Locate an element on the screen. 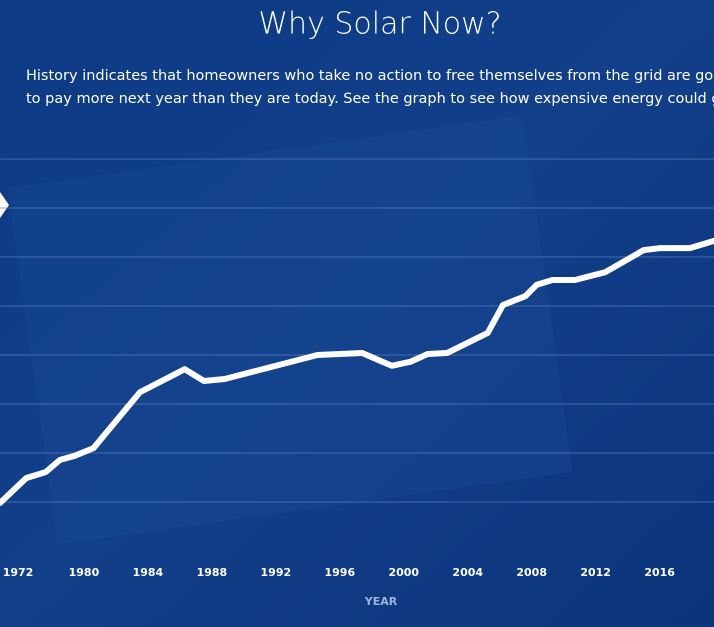 The image size is (714, 627). x-tick-label: 1988 is located at coordinates (212, 572).